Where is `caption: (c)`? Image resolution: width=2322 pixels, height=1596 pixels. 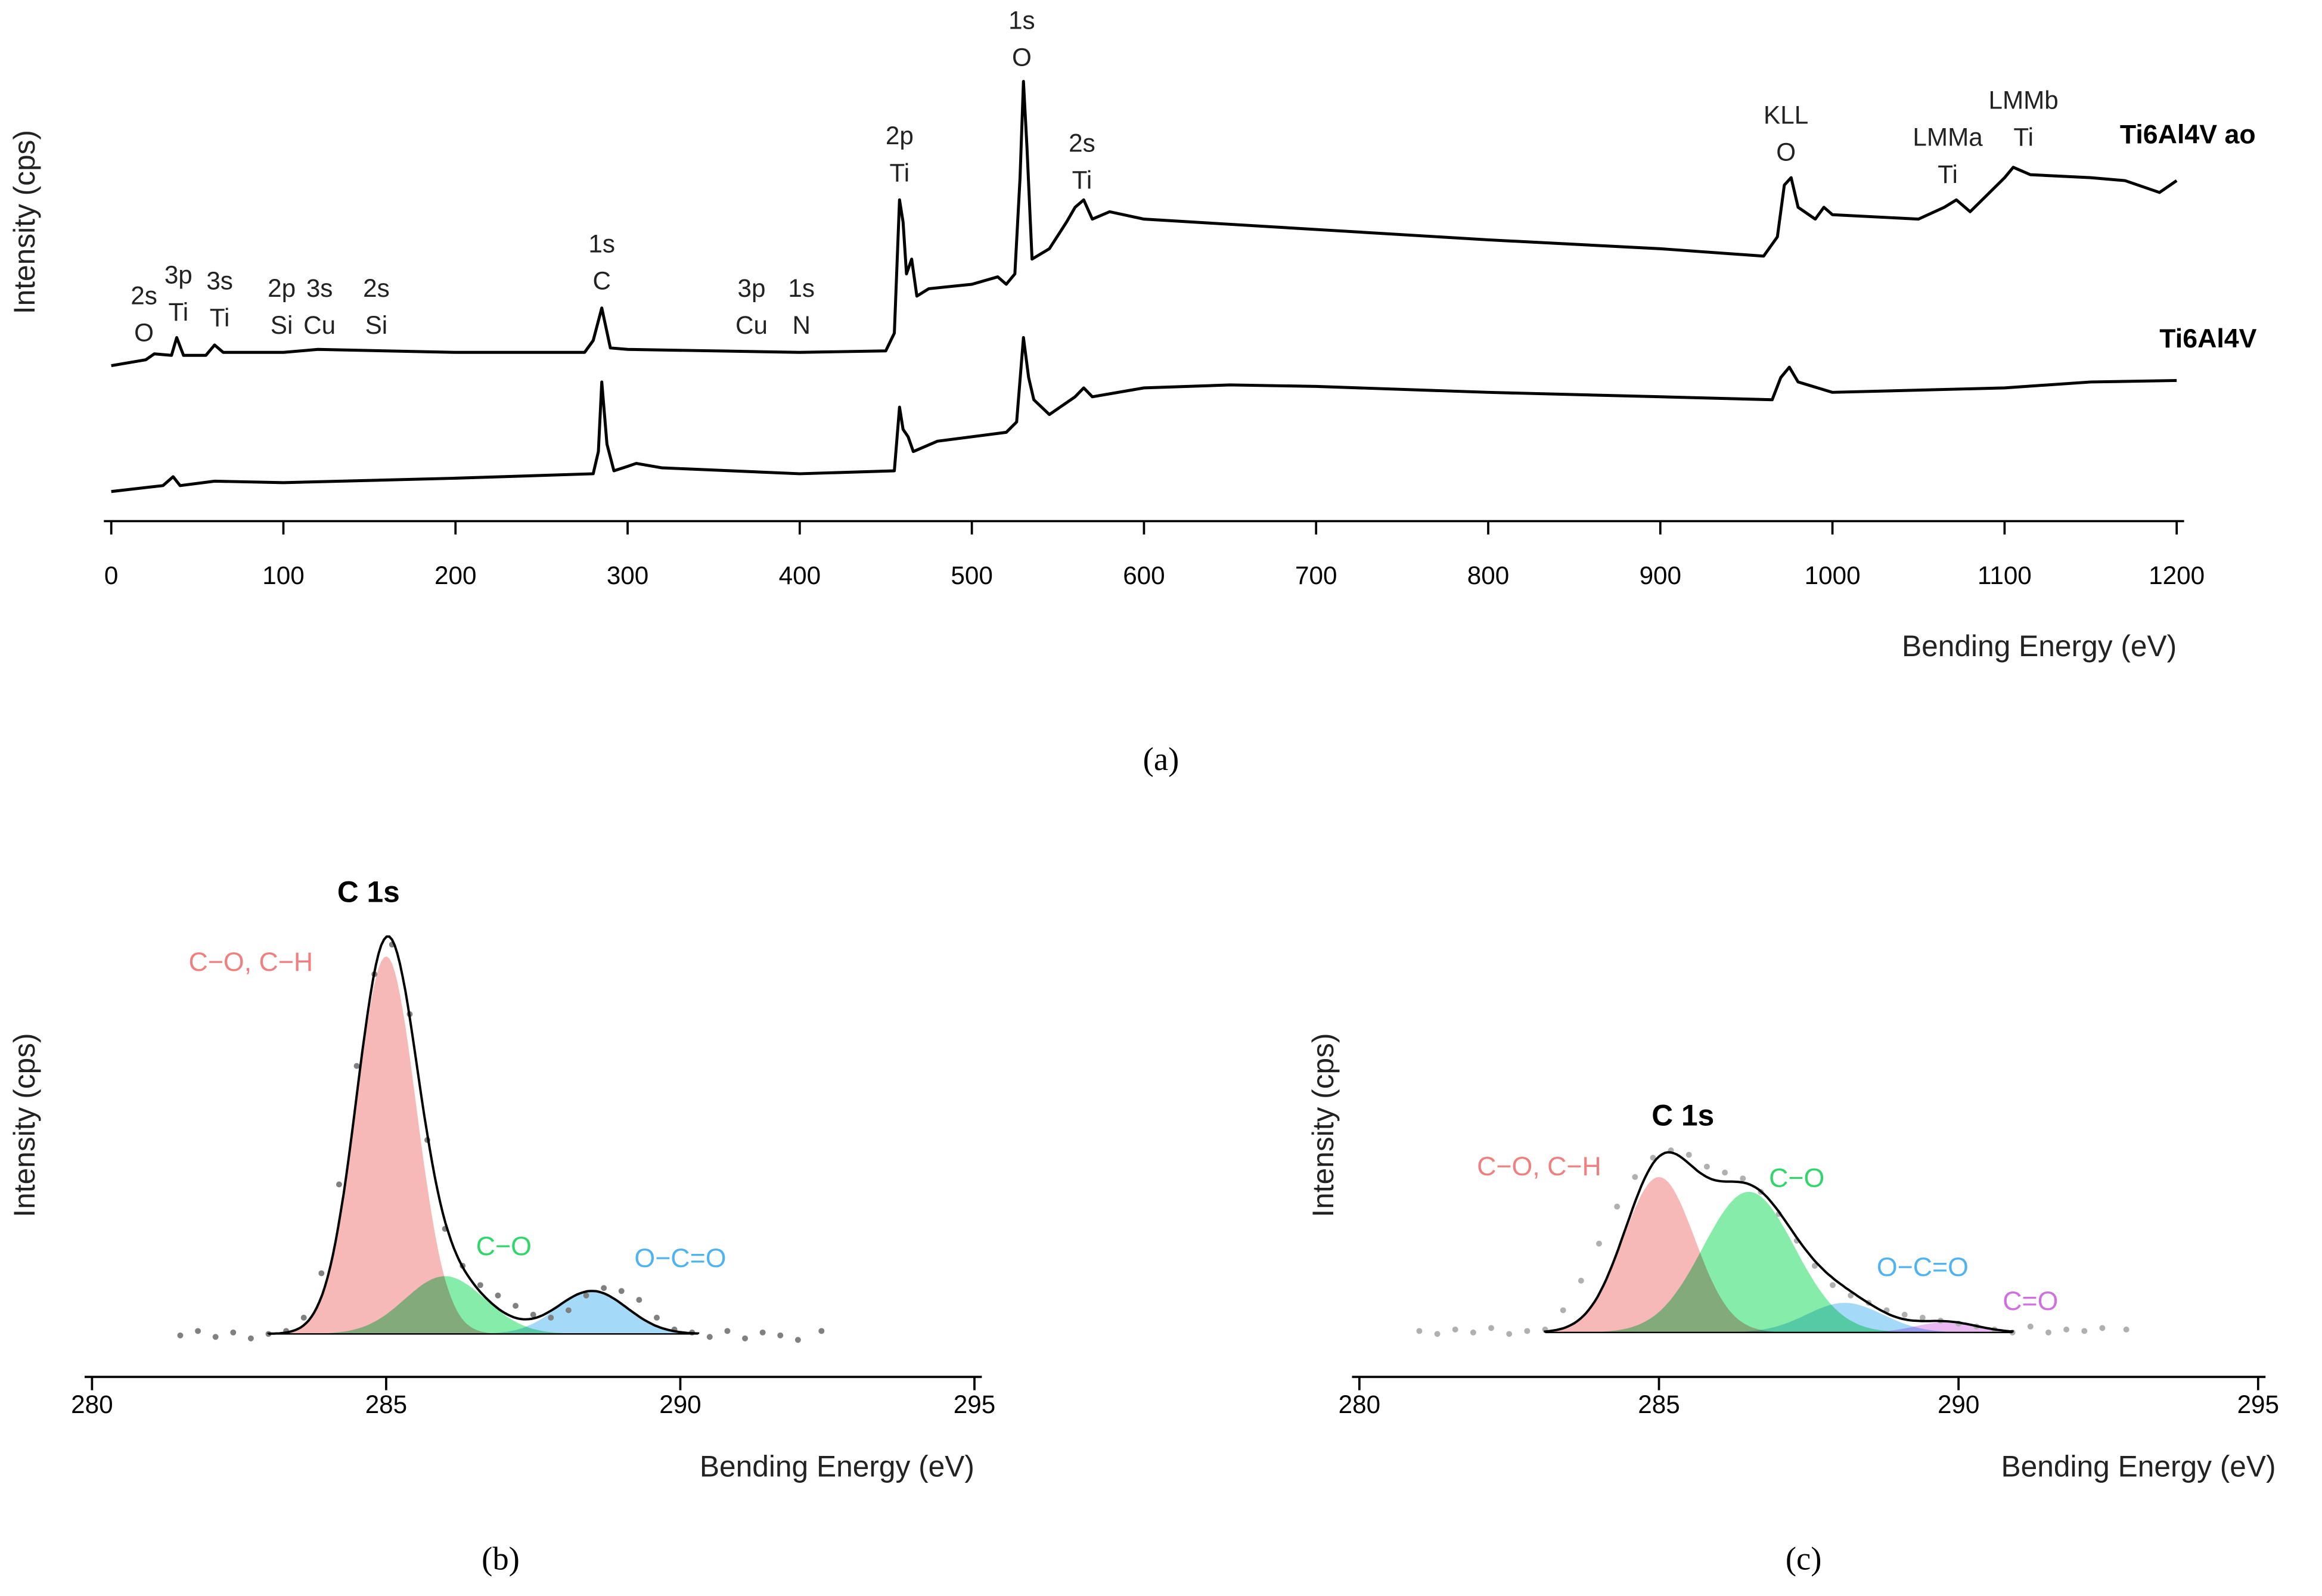 caption: (c) is located at coordinates (1804, 1558).